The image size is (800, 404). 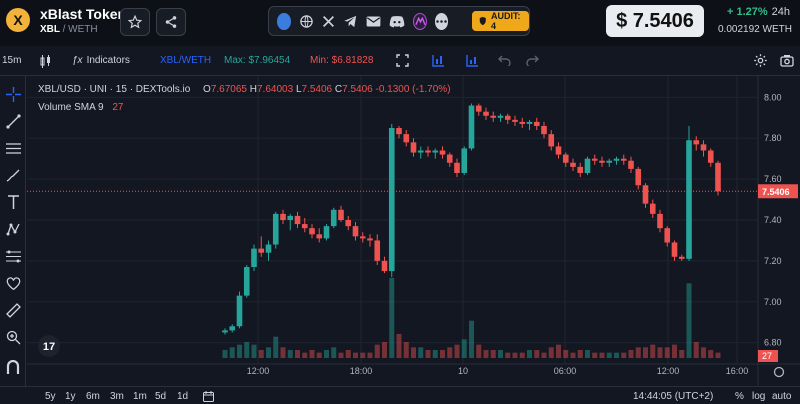 I want to click on bar-chart-icon, so click(x=438, y=60).